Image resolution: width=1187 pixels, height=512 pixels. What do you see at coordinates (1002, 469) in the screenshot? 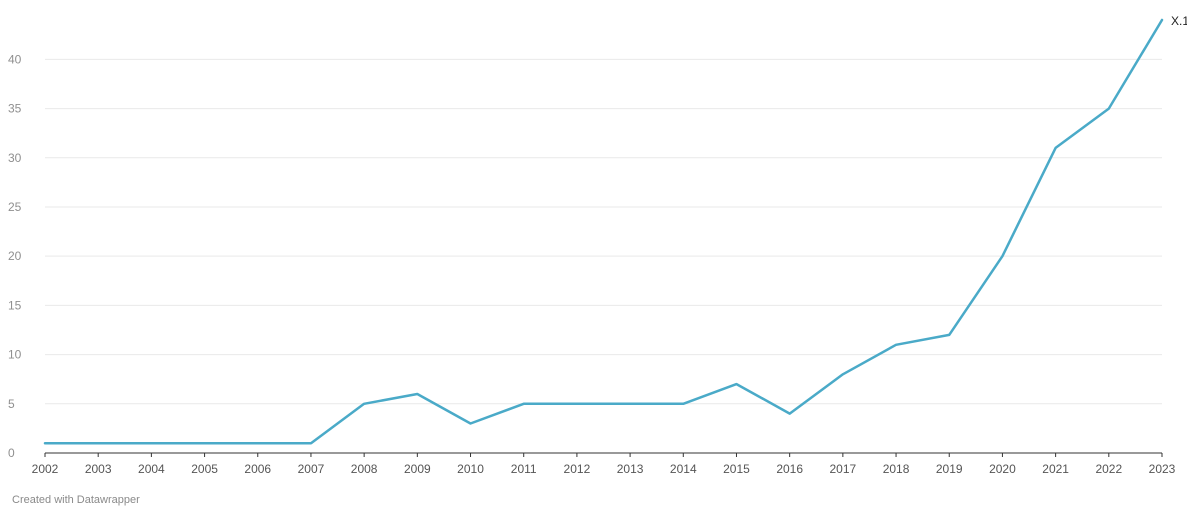
I see `x-tick-label-2020: 2020` at bounding box center [1002, 469].